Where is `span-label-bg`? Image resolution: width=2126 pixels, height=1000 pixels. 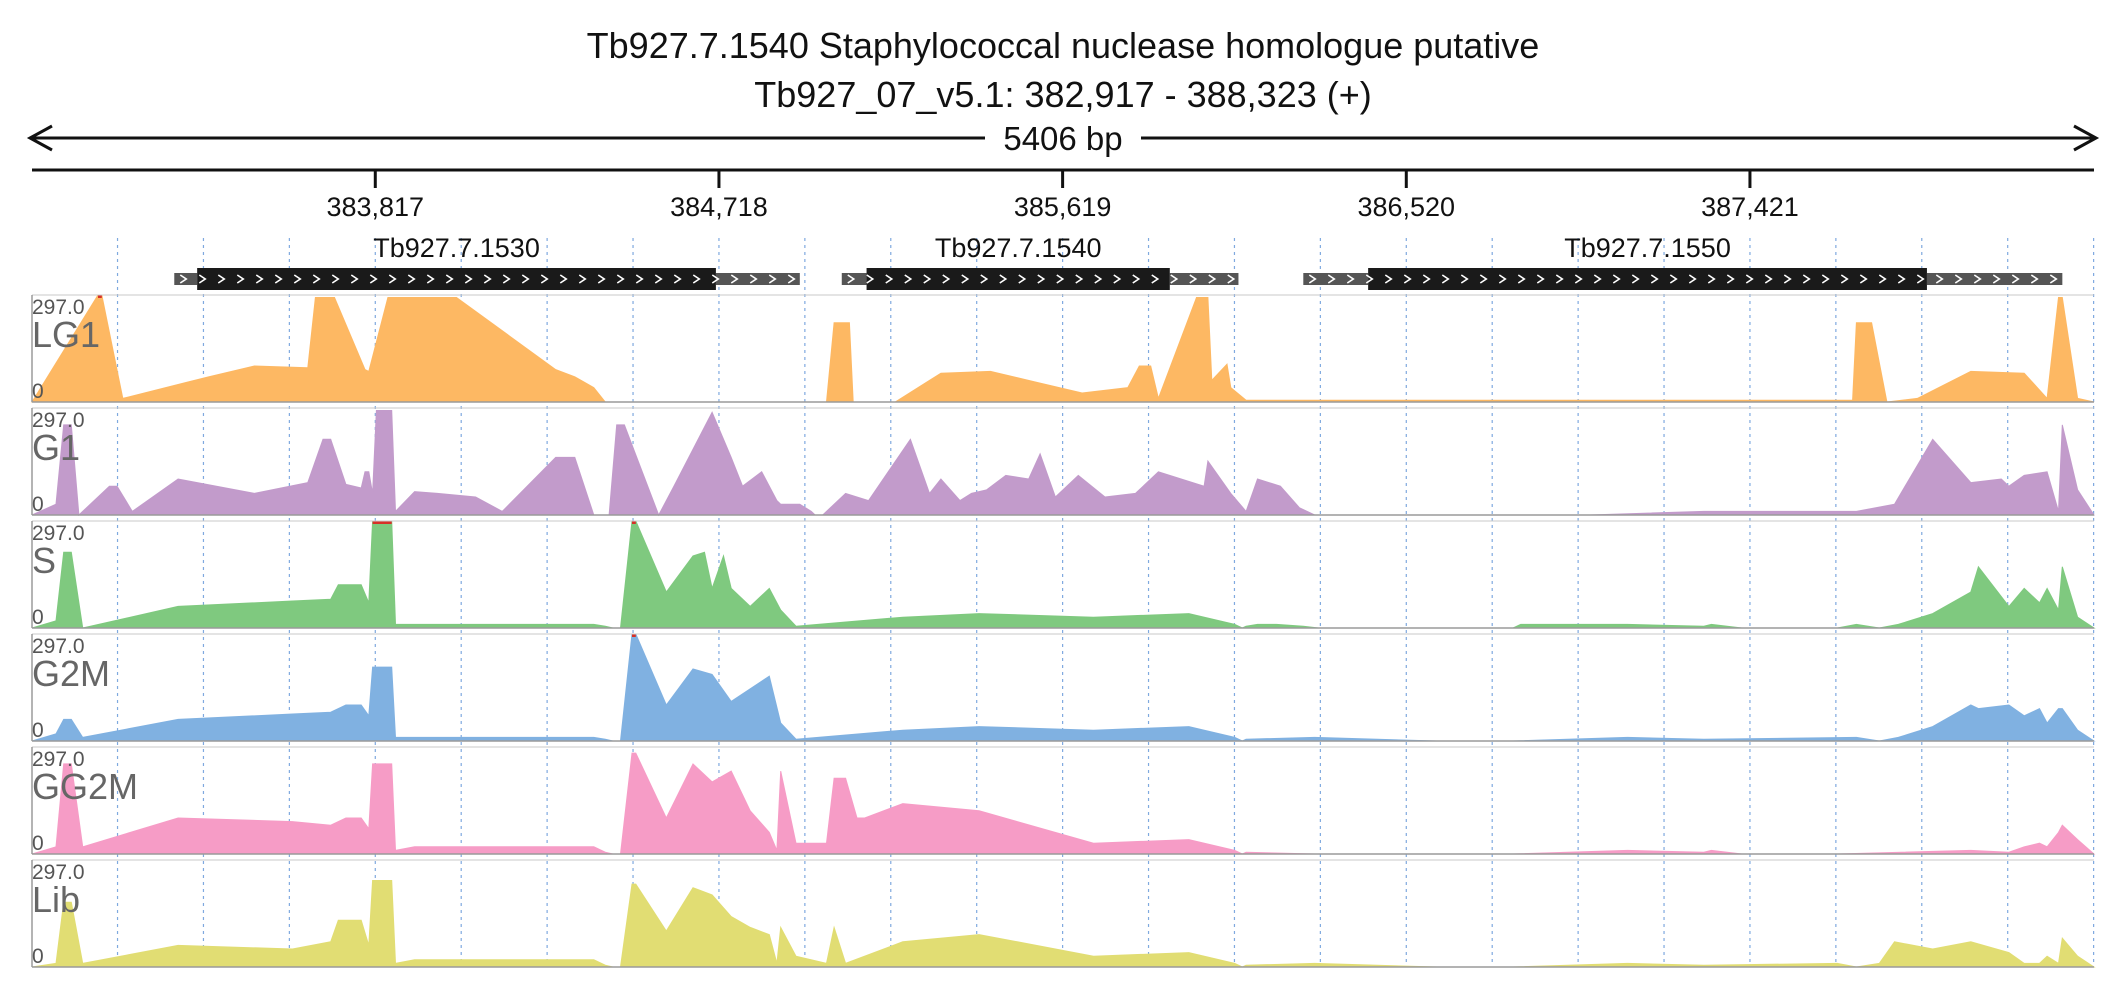 span-label-bg is located at coordinates (1063, 139).